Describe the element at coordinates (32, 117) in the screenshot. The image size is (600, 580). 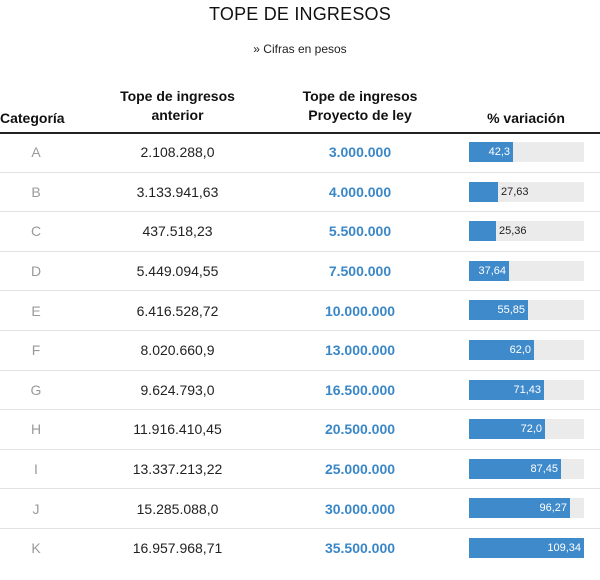
I see `header-categoria: Categoría` at that location.